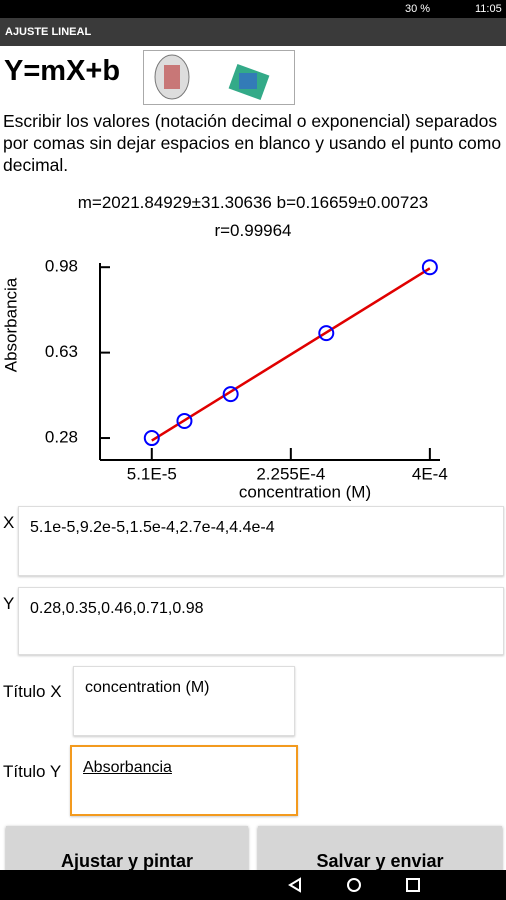 This screenshot has width=506, height=900. Describe the element at coordinates (152, 473) in the screenshot. I see `x-tick-label: 5.1E-5` at that location.